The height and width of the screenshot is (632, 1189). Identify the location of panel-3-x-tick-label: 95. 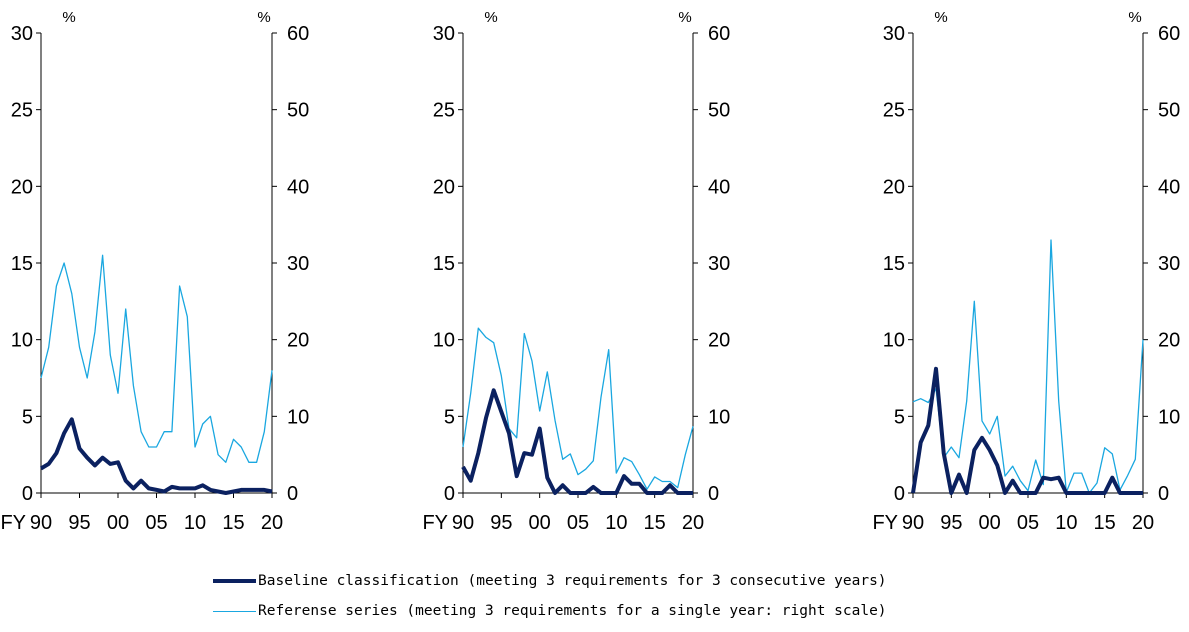
(951, 523).